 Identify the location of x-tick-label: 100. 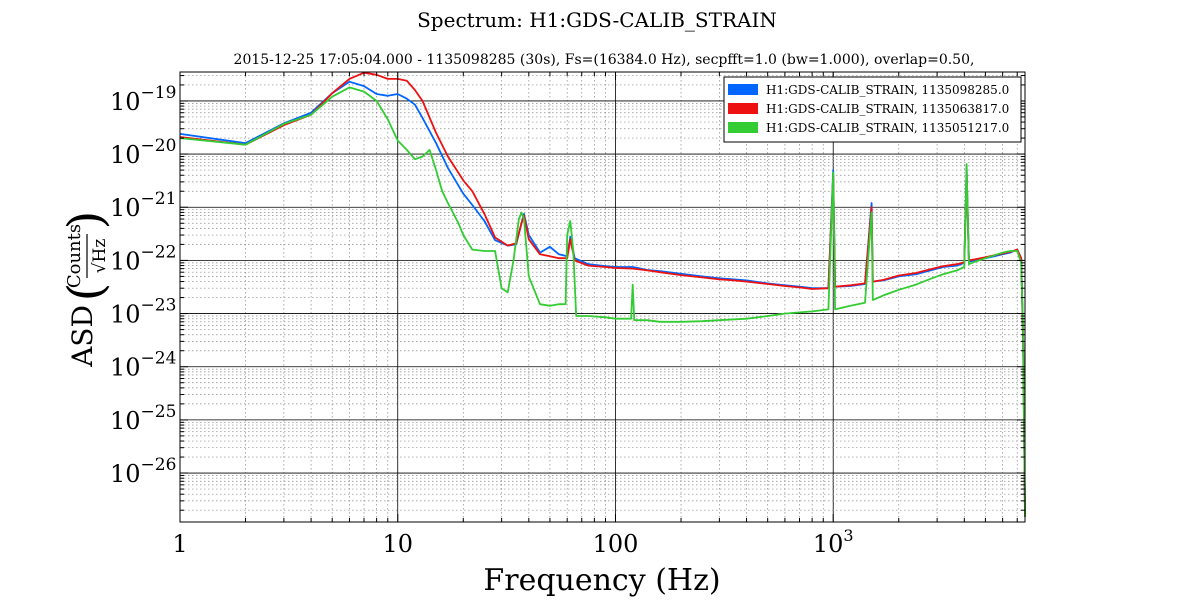
(616, 544).